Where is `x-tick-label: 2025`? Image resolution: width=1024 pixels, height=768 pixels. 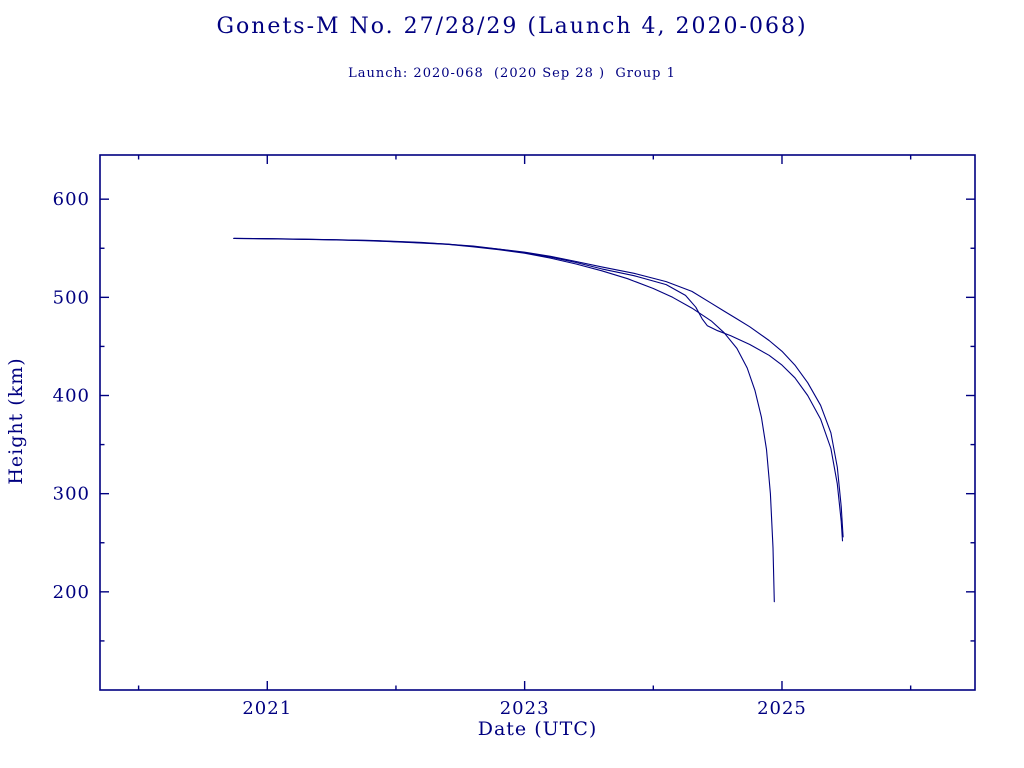
x-tick-label: 2025 is located at coordinates (782, 708).